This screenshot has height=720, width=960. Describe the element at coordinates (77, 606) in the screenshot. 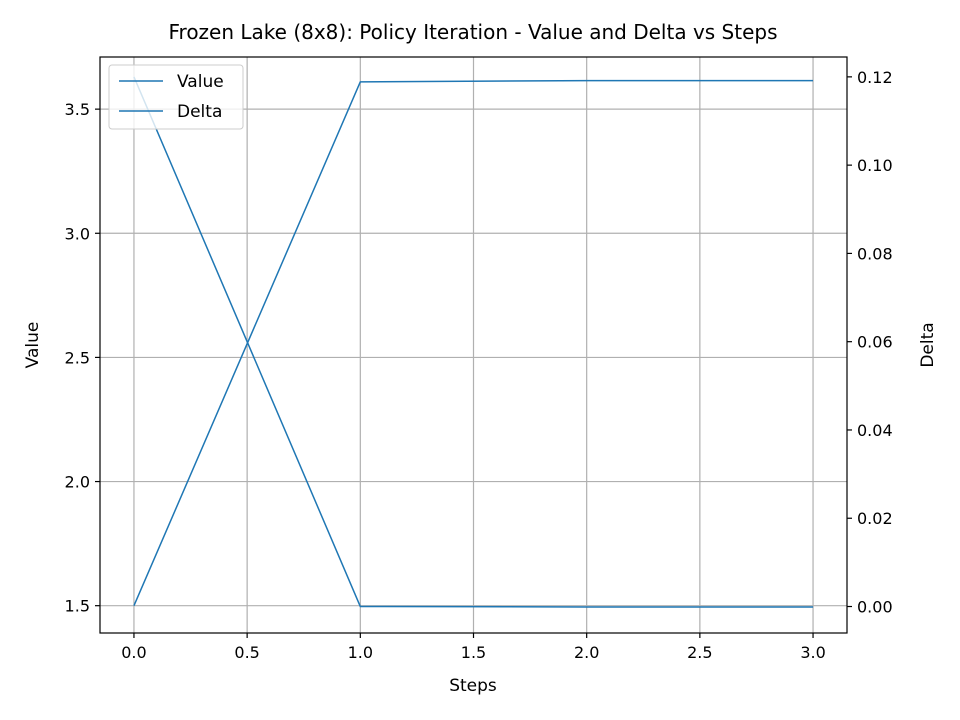

I see `y-tick-label: 1.5` at that location.